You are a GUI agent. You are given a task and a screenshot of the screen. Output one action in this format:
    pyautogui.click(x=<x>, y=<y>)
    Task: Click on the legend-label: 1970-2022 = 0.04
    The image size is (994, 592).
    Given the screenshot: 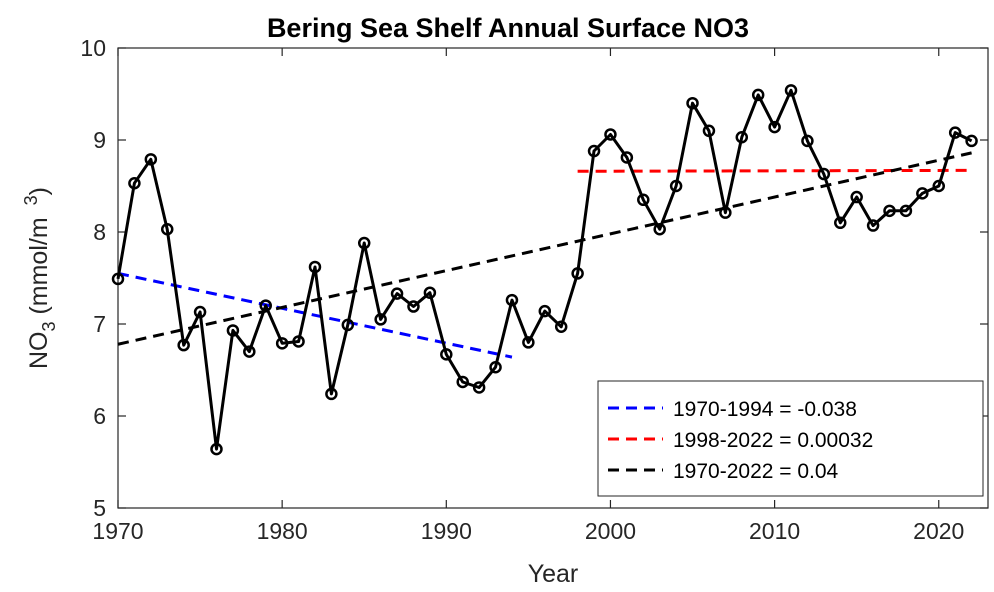 What is the action you would take?
    pyautogui.click(x=756, y=471)
    